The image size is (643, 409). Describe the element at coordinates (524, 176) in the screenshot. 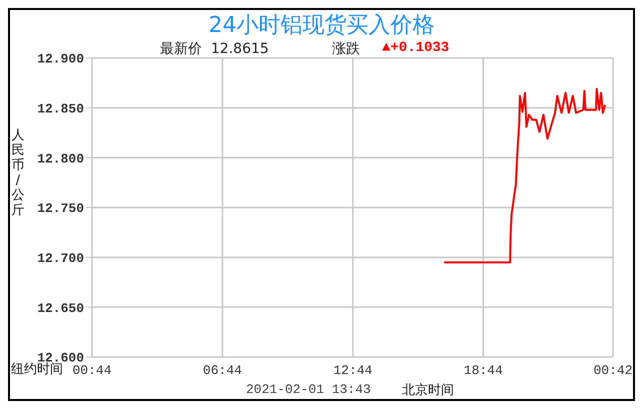

I see `line-series` at that location.